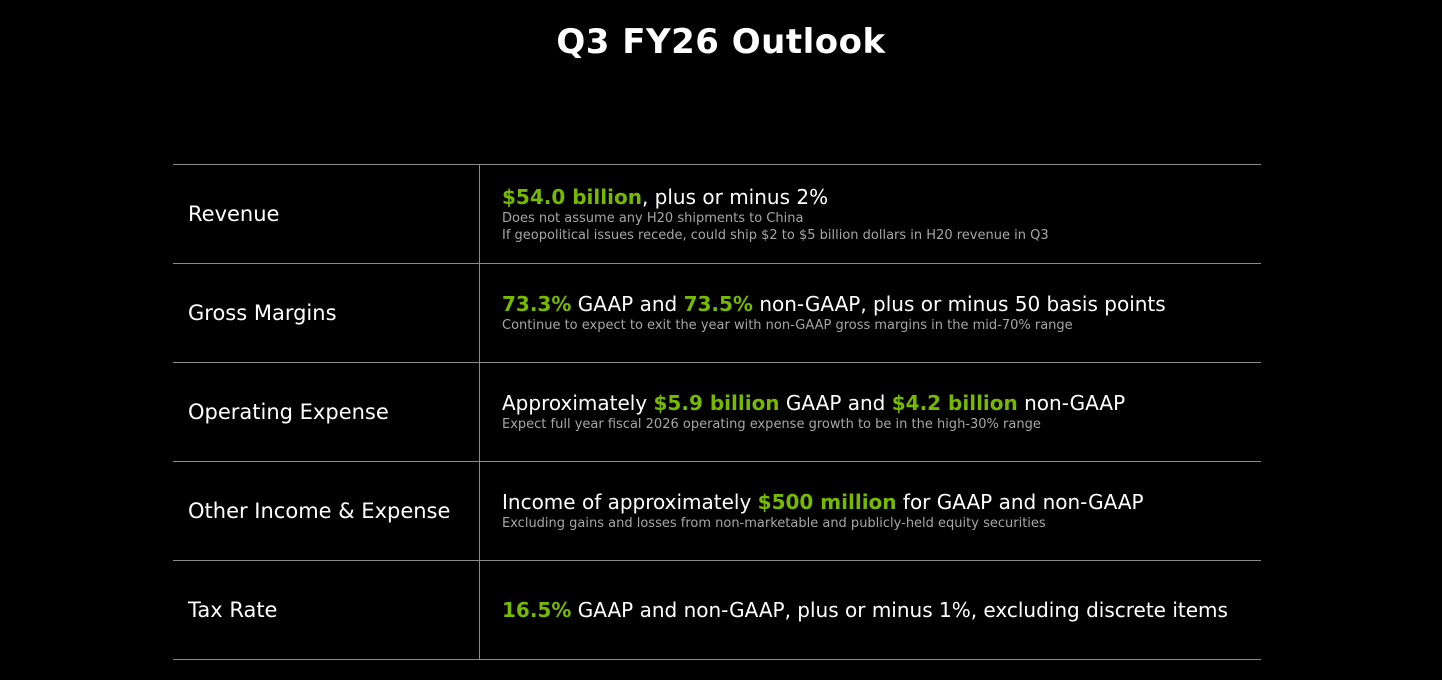 The width and height of the screenshot is (1442, 680). I want to click on highlight-value: 73.5%, so click(718, 304).